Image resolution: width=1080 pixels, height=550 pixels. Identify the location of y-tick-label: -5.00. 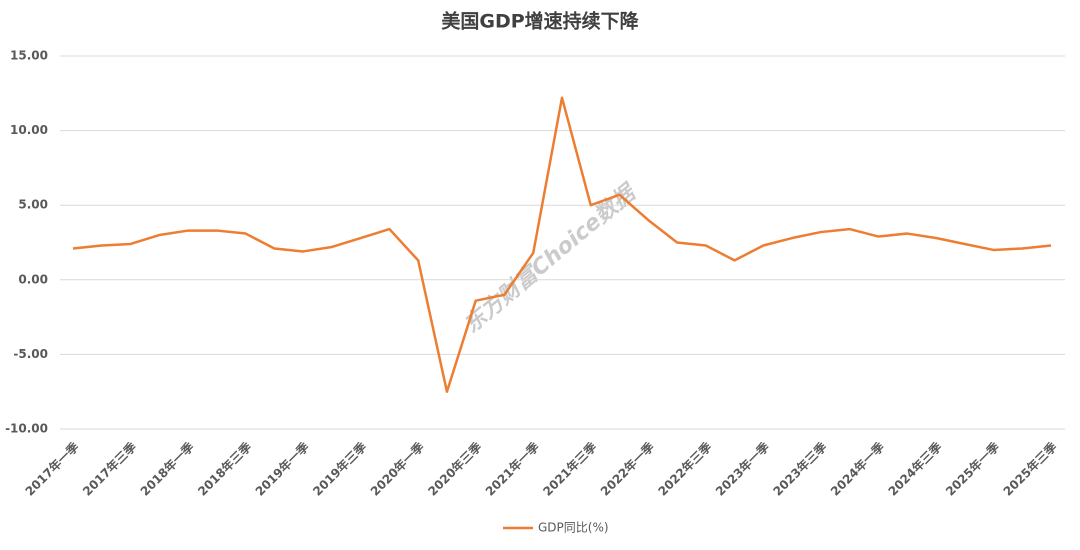
(30, 354).